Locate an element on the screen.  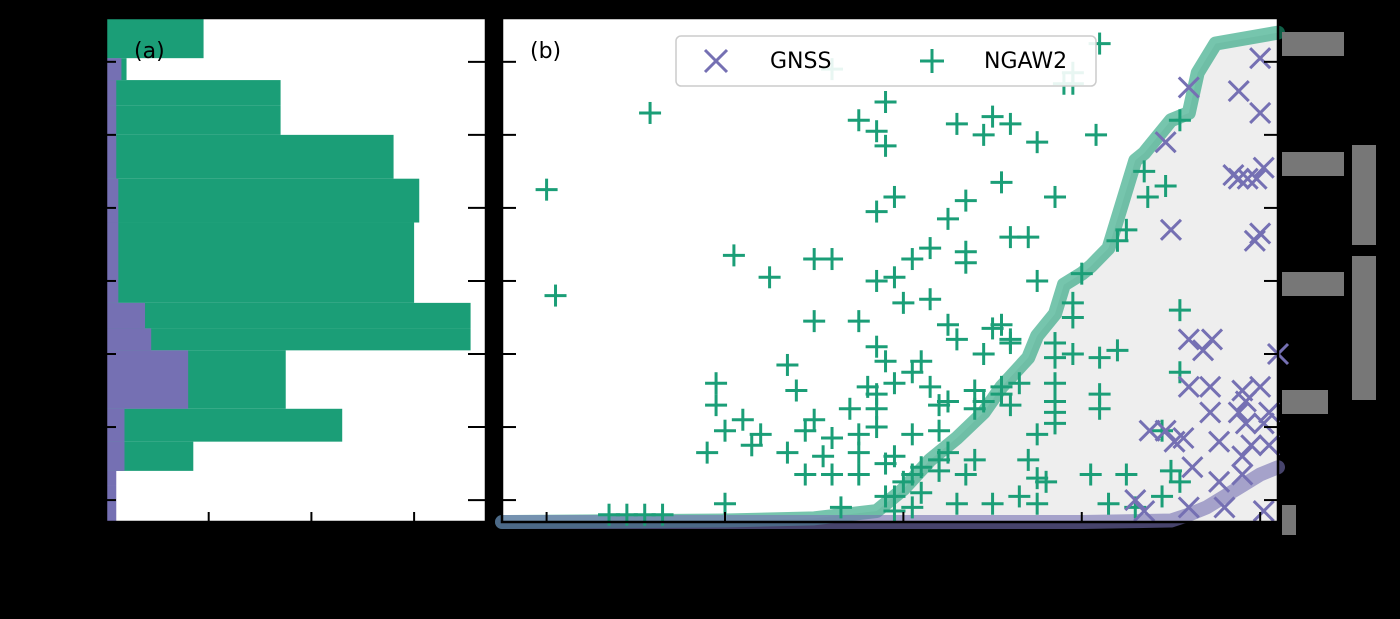
point-gnss-0-b is located at coordinates (1260, 58).